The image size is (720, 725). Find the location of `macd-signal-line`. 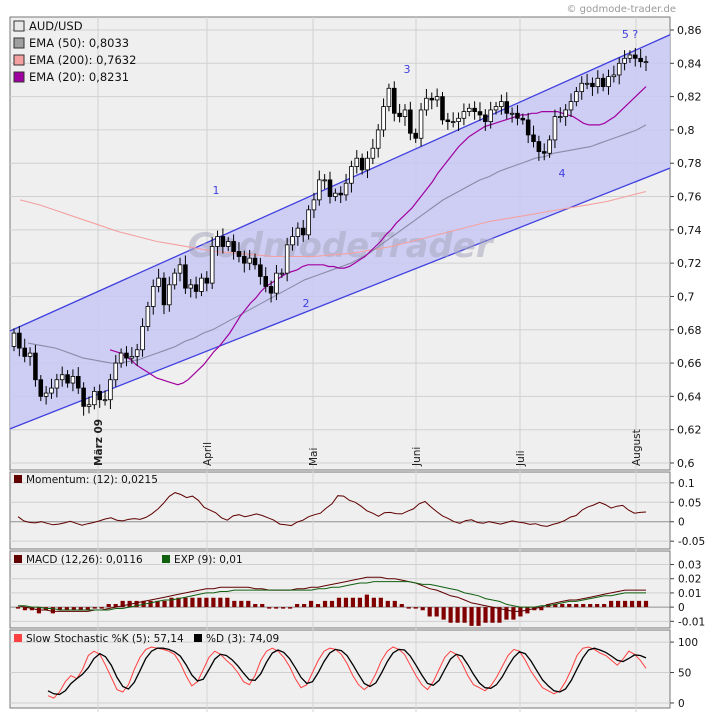

macd-signal-line is located at coordinates (332, 596).